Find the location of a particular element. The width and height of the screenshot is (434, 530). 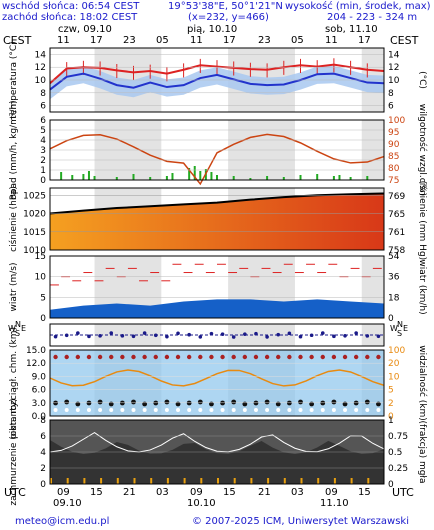

tick-label-left: 1015 is located at coordinates (34, 233).